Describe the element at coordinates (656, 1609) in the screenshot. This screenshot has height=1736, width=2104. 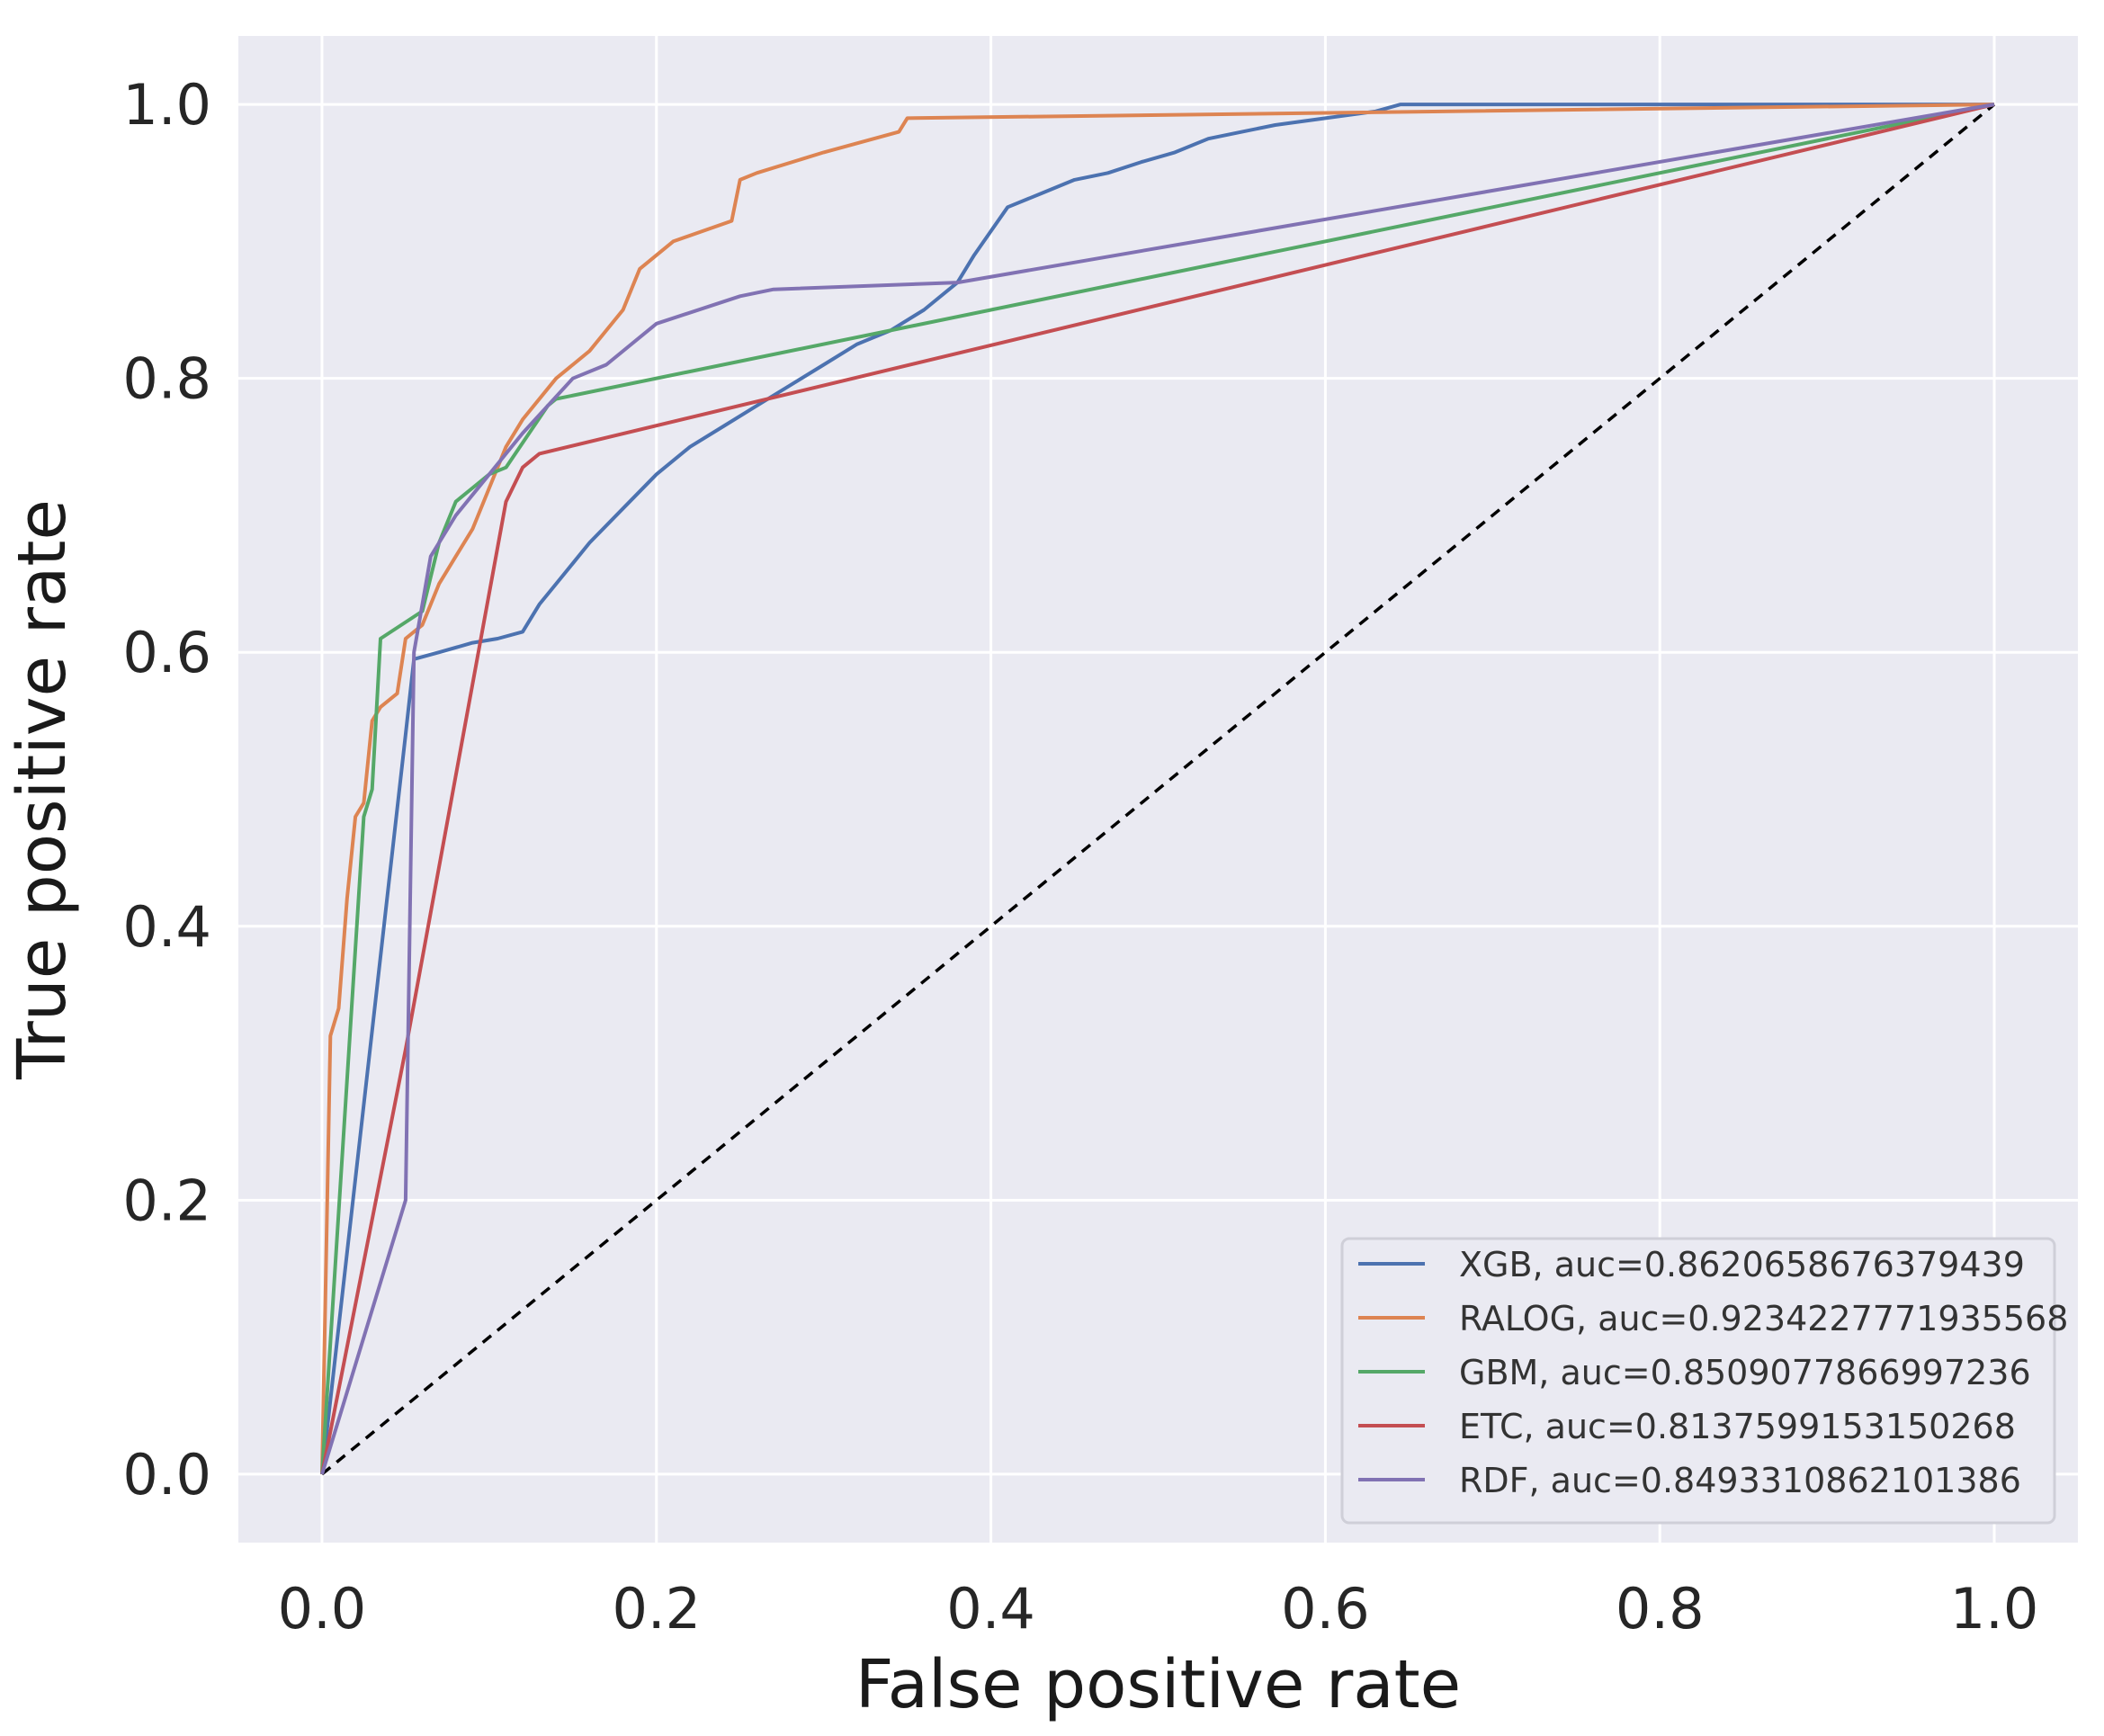
I see `x-tick-label: 0.2` at that location.